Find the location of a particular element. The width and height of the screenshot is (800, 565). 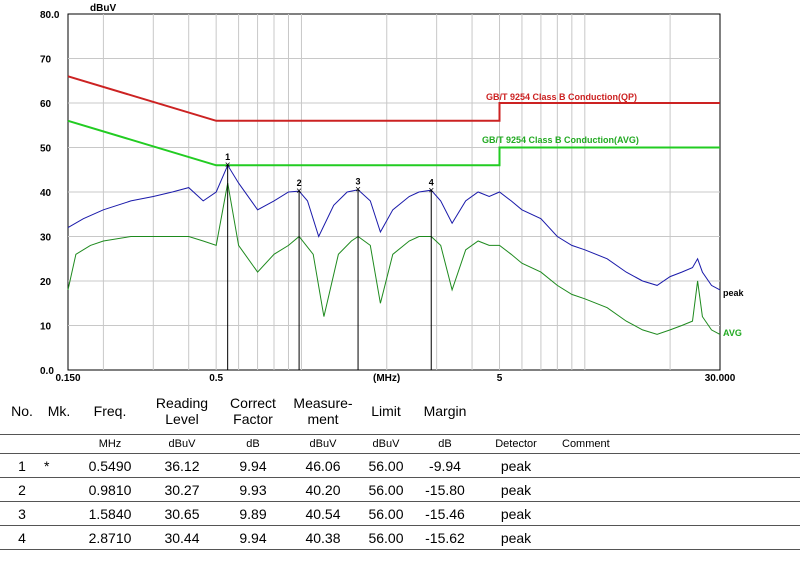

cell-measurement: 46.06 is located at coordinates (323, 465).